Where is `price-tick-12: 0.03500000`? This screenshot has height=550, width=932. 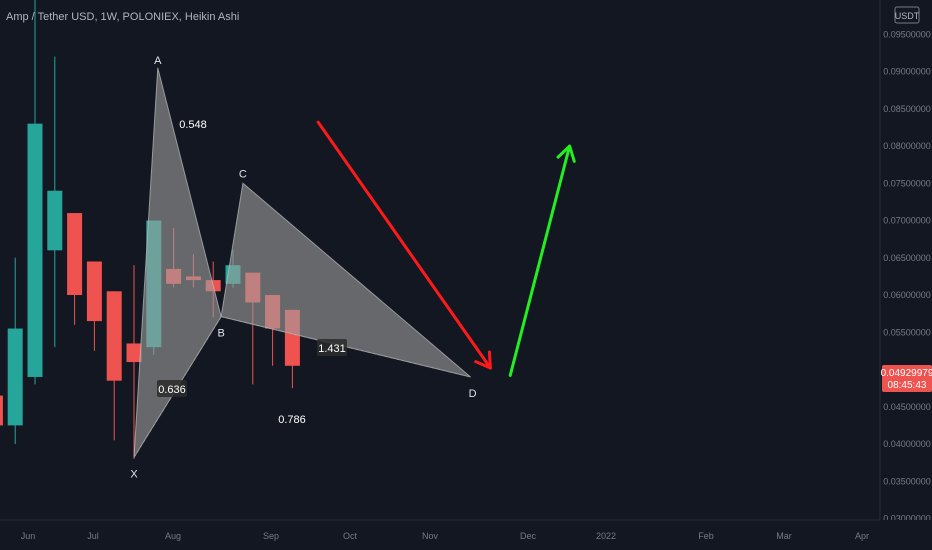 price-tick-12: 0.03500000 is located at coordinates (907, 481).